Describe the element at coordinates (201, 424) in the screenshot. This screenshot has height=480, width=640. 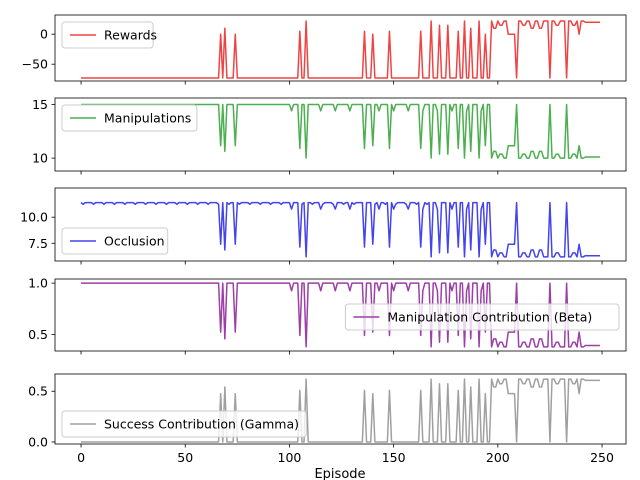
I see `legend-label: Success Contribution (Gamma)` at that location.